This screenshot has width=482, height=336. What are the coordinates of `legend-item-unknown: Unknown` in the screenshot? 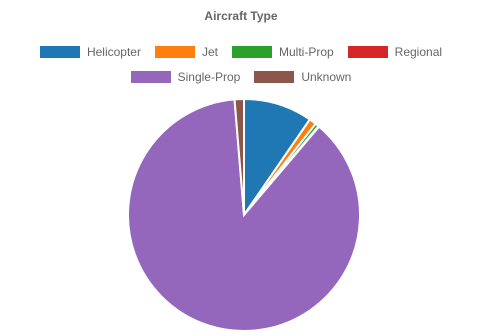 It's located at (302, 77).